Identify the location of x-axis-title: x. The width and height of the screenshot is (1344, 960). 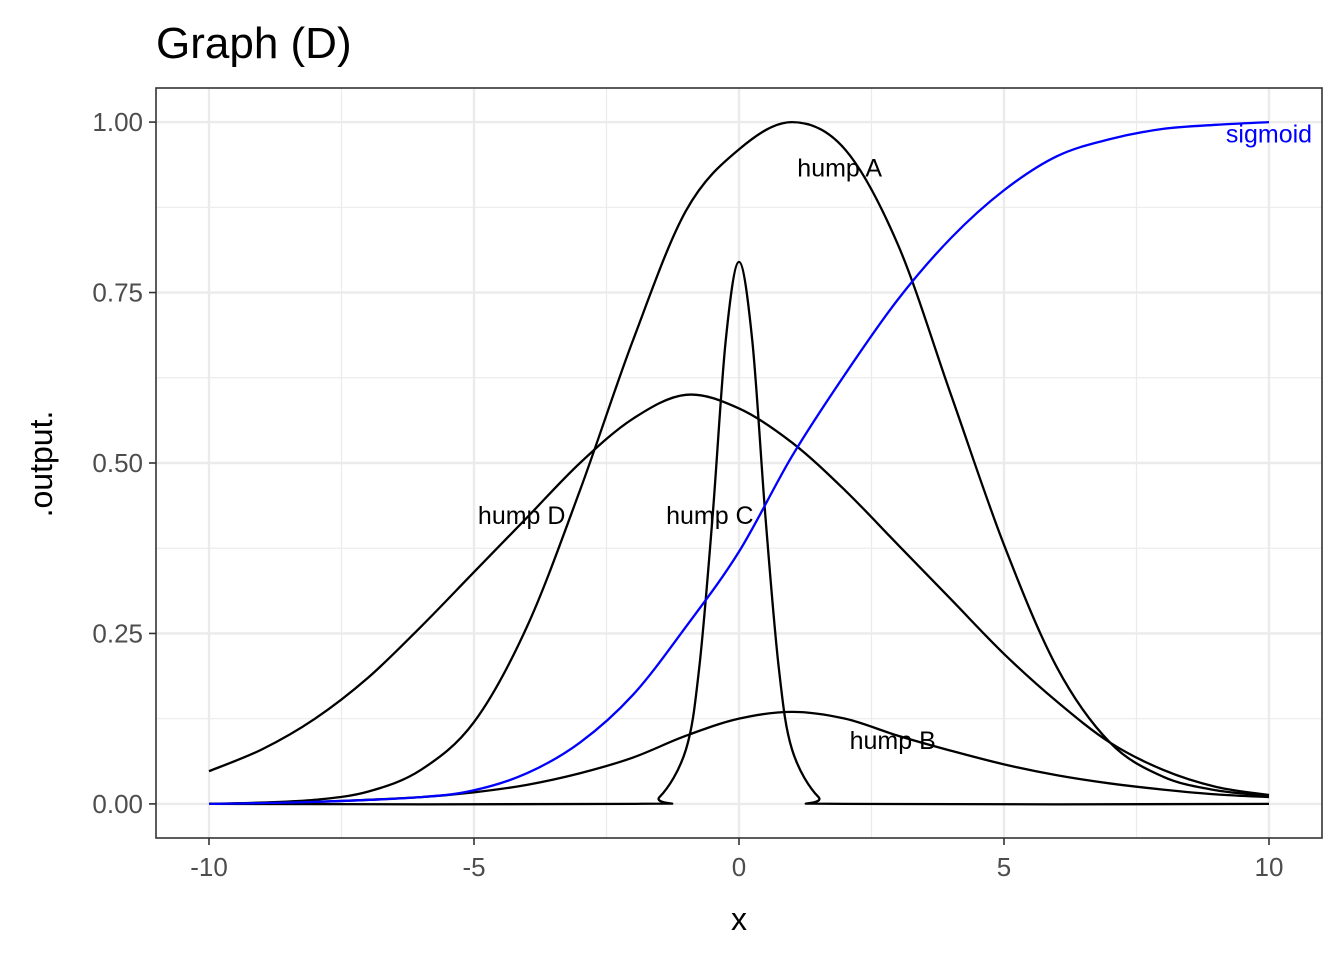
(739, 919).